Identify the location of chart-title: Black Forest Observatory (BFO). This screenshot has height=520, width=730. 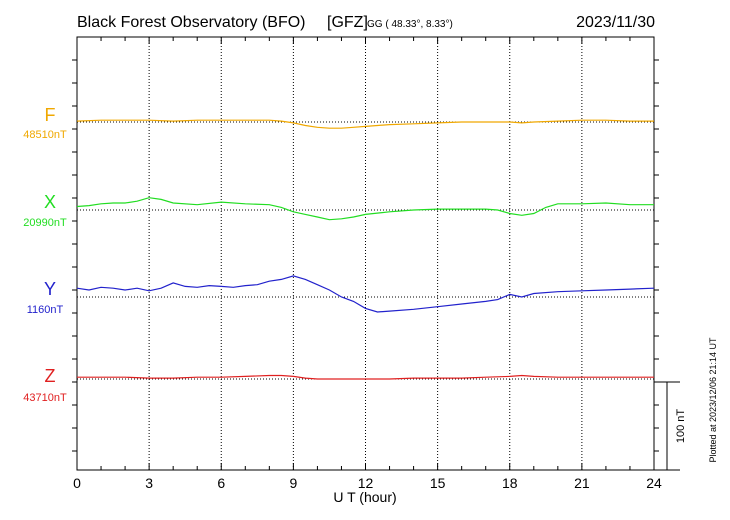
(191, 22).